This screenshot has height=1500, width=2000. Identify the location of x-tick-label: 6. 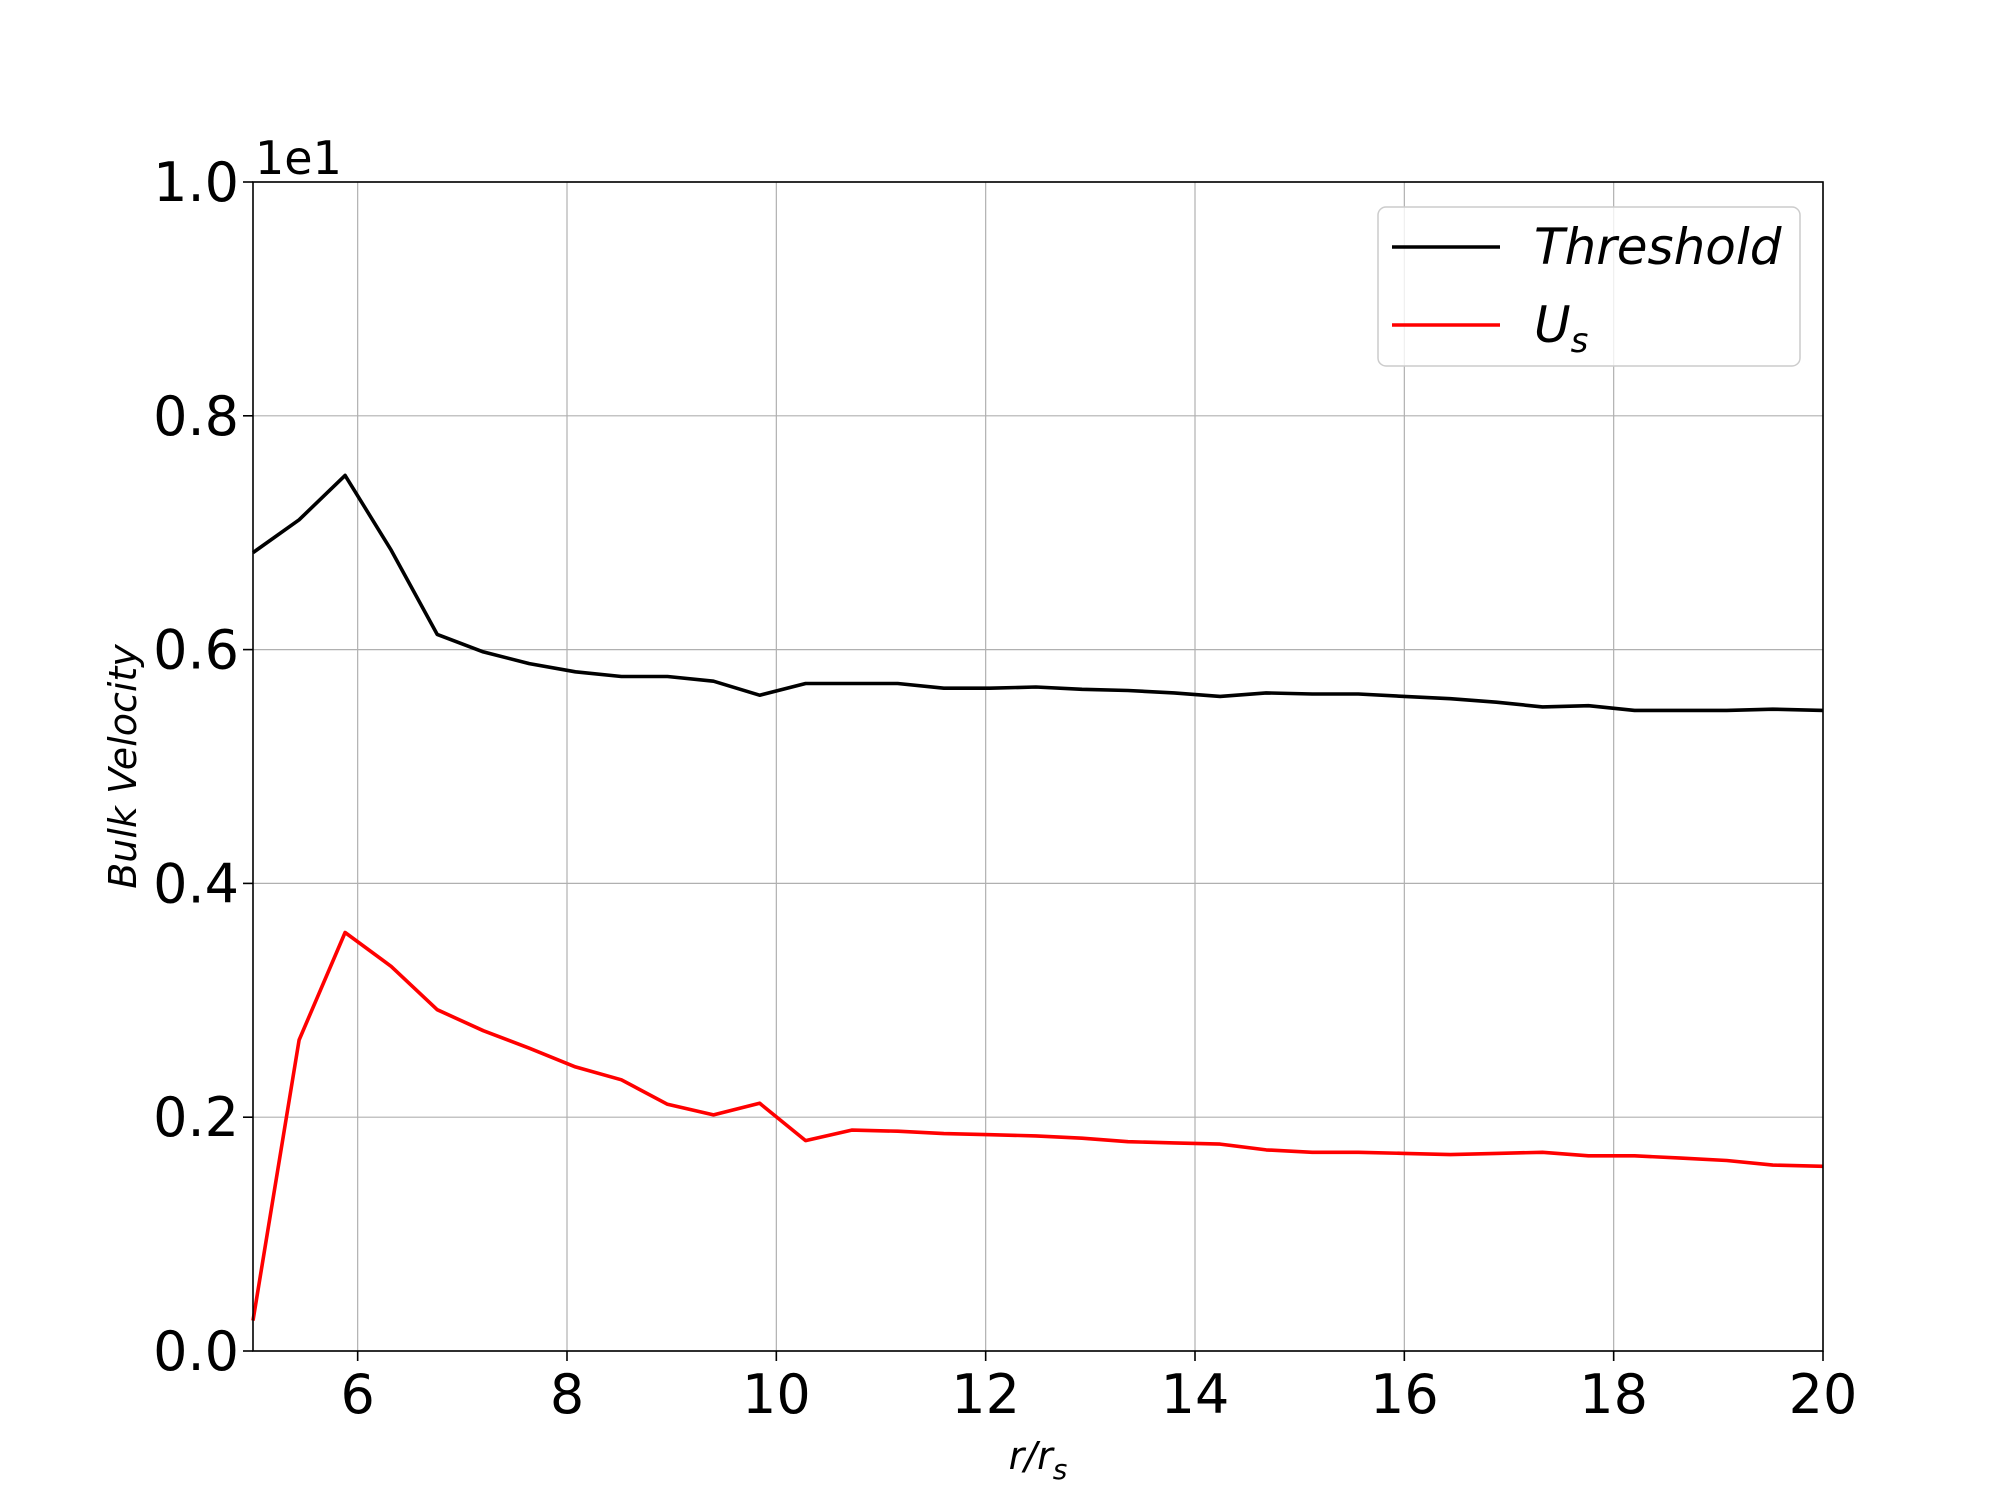
(357, 1394).